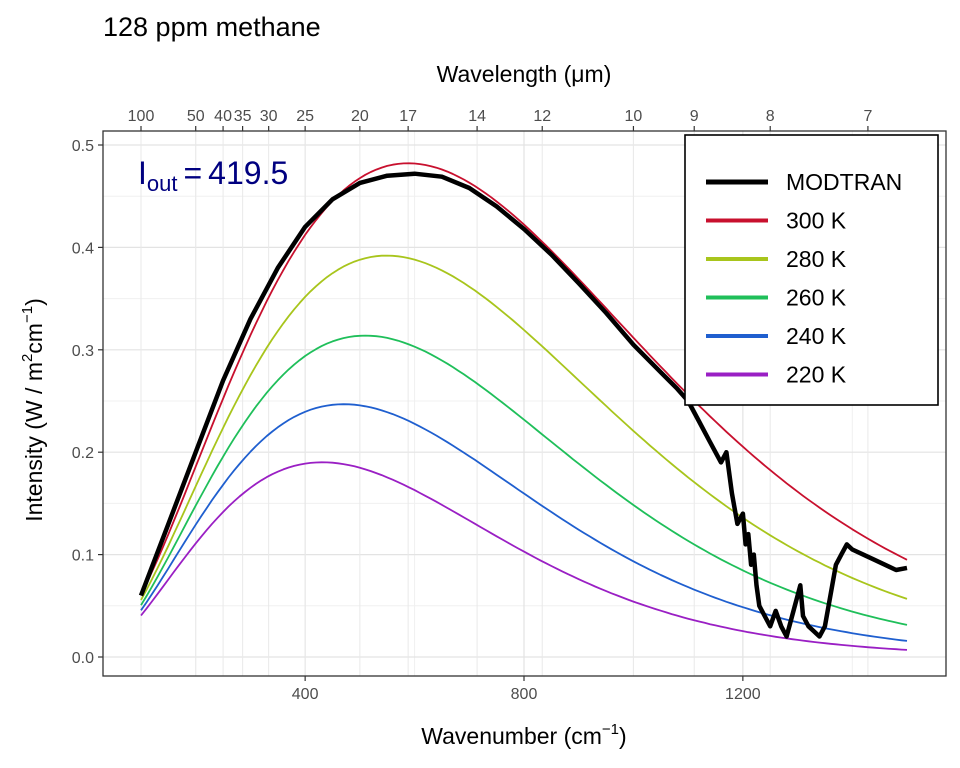 This screenshot has width=960, height=768. I want to click on top-tick-label: 8, so click(770, 116).